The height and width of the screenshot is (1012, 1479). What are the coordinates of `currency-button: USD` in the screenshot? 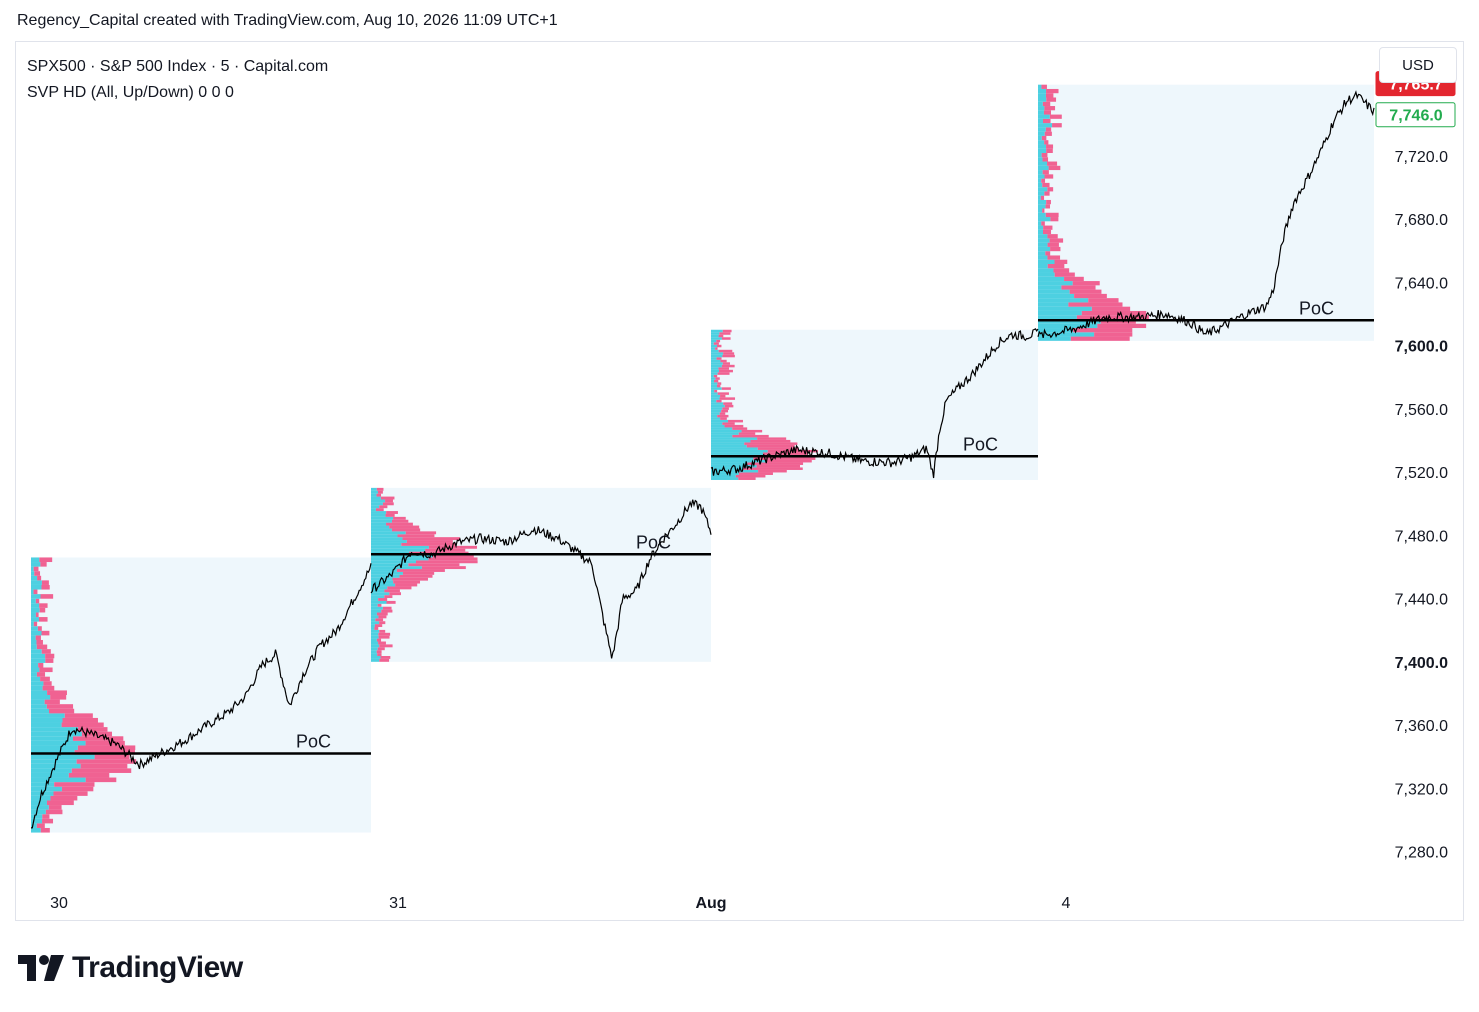 It's located at (1418, 65).